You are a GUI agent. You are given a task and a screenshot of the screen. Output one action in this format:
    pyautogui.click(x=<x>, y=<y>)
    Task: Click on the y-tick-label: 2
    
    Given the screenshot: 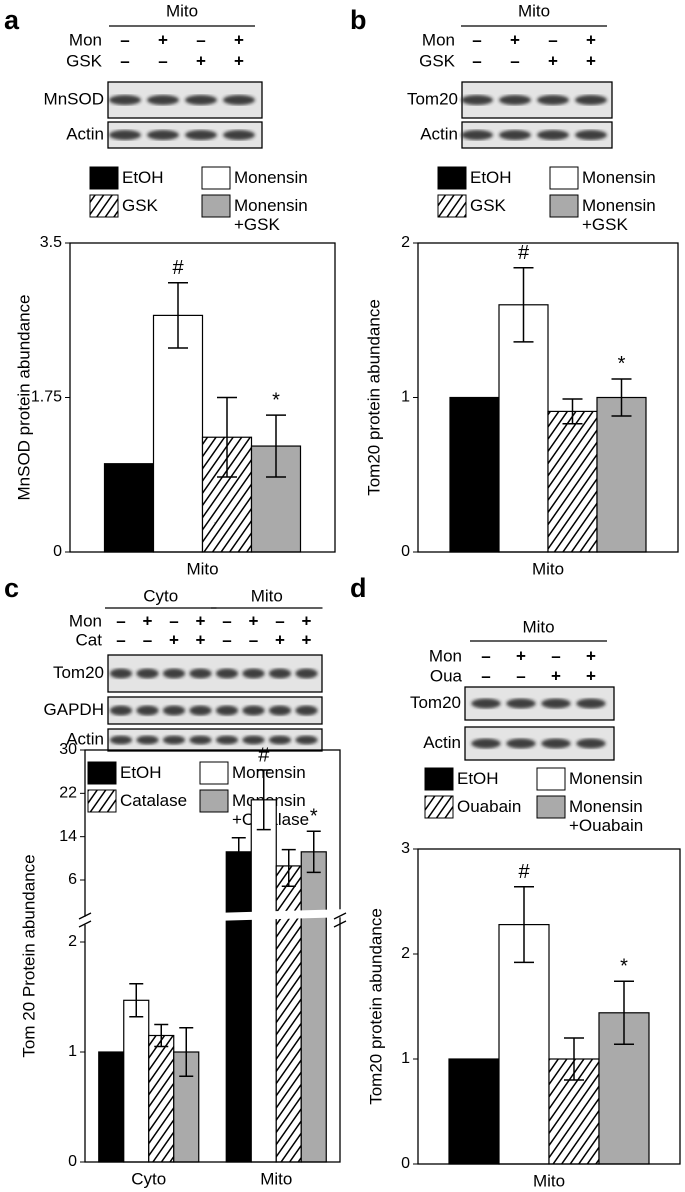 What is the action you would take?
    pyautogui.click(x=405, y=242)
    